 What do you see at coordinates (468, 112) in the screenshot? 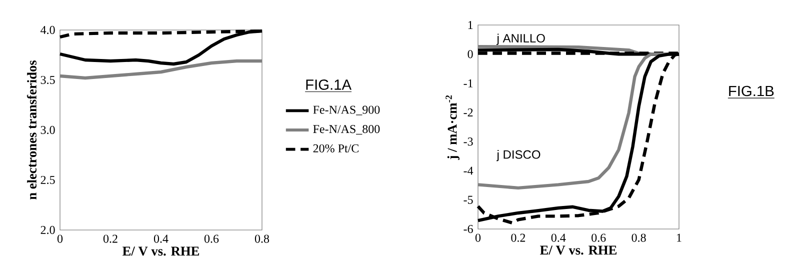
I see `y-tick-label: -2` at bounding box center [468, 112].